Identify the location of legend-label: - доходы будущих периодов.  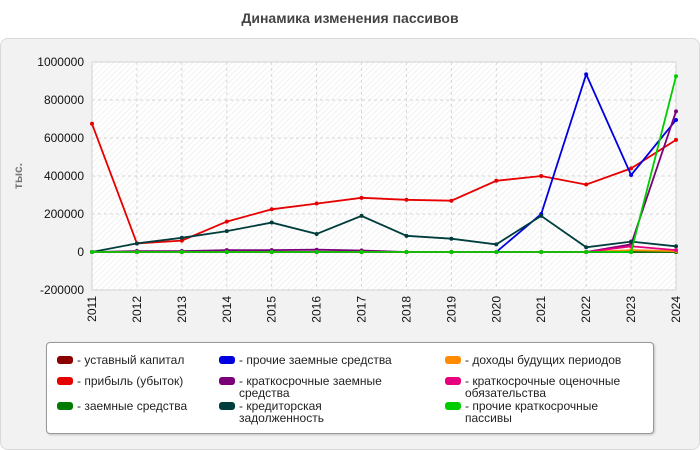
(543, 360).